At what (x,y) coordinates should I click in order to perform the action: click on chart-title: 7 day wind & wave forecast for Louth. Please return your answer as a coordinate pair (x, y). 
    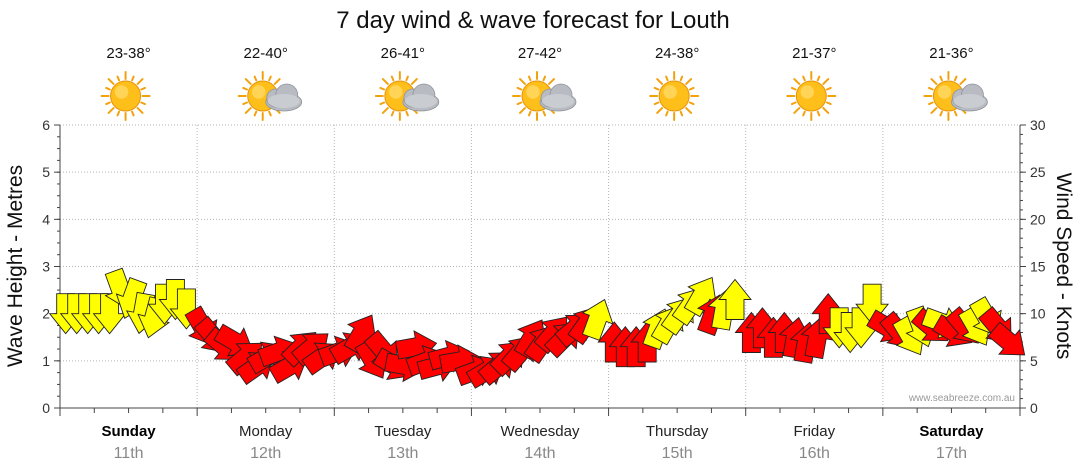
    Looking at the image, I should click on (533, 20).